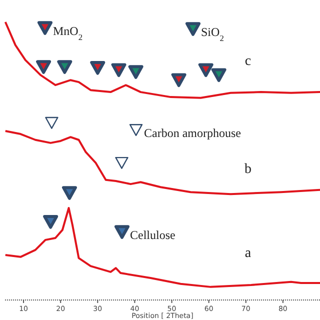 This screenshot has height=320, width=320. What do you see at coordinates (248, 169) in the screenshot?
I see `annotation: b` at bounding box center [248, 169].